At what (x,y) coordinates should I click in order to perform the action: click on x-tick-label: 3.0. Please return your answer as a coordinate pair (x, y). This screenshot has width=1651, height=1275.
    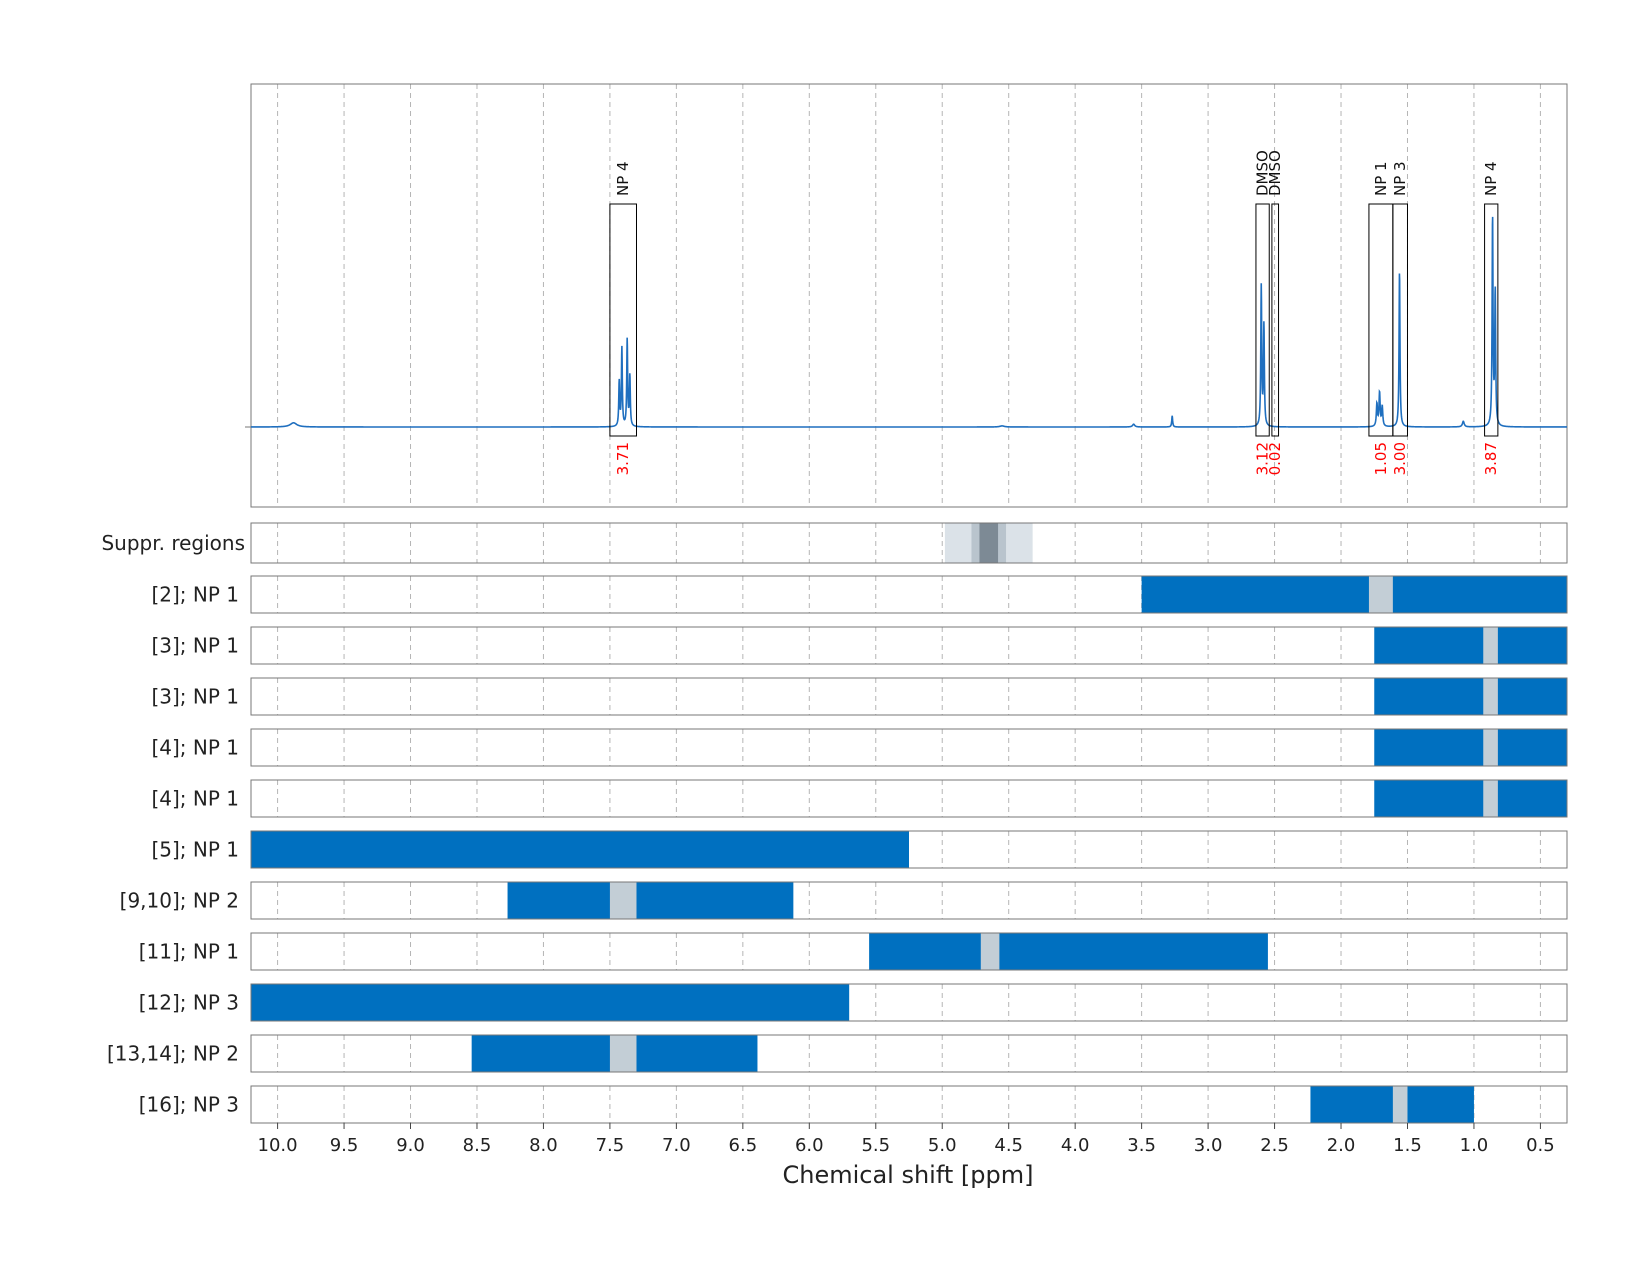
    Looking at the image, I should click on (1208, 1145).